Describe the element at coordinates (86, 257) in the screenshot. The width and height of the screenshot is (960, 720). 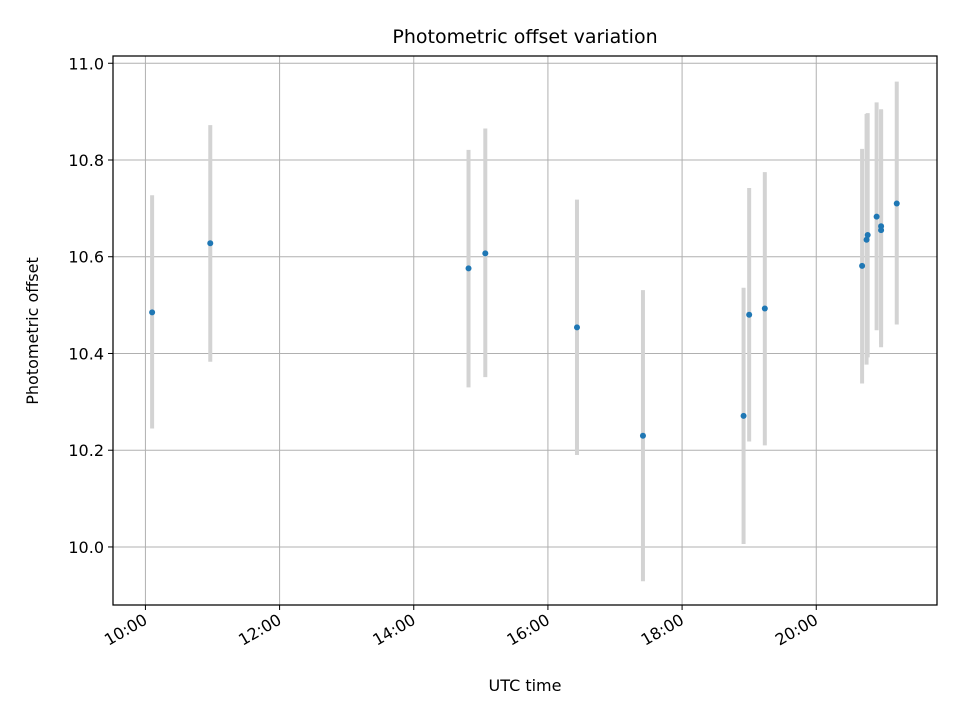
I see `y-tick-label: 10.6` at that location.